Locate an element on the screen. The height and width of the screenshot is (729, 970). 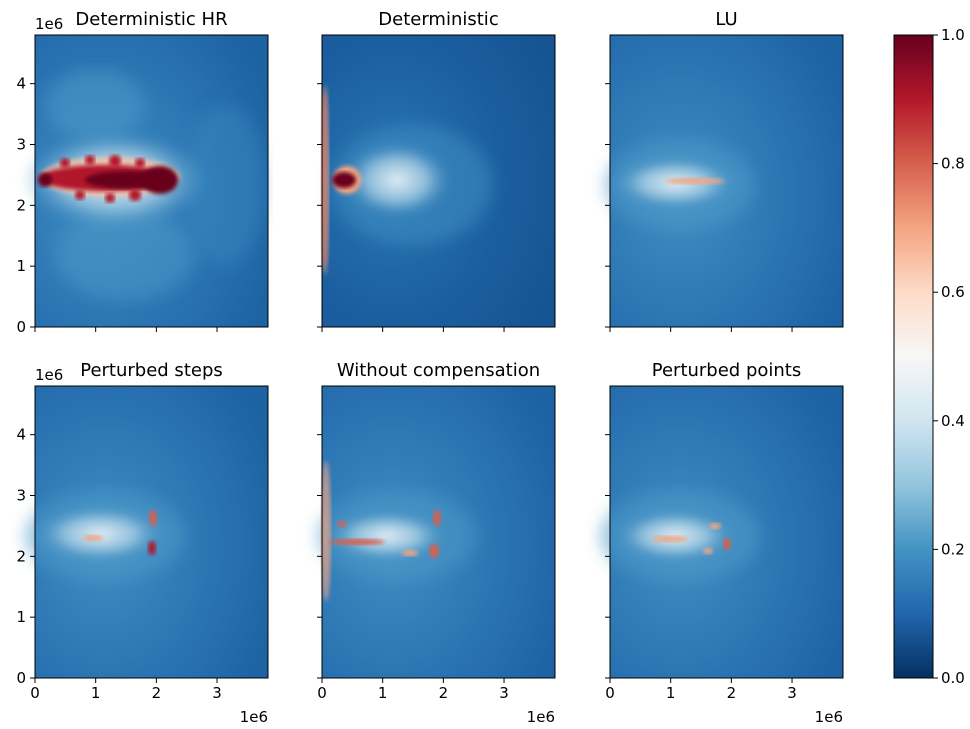
colorbar-tick-label: 0.4 is located at coordinates (953, 421).